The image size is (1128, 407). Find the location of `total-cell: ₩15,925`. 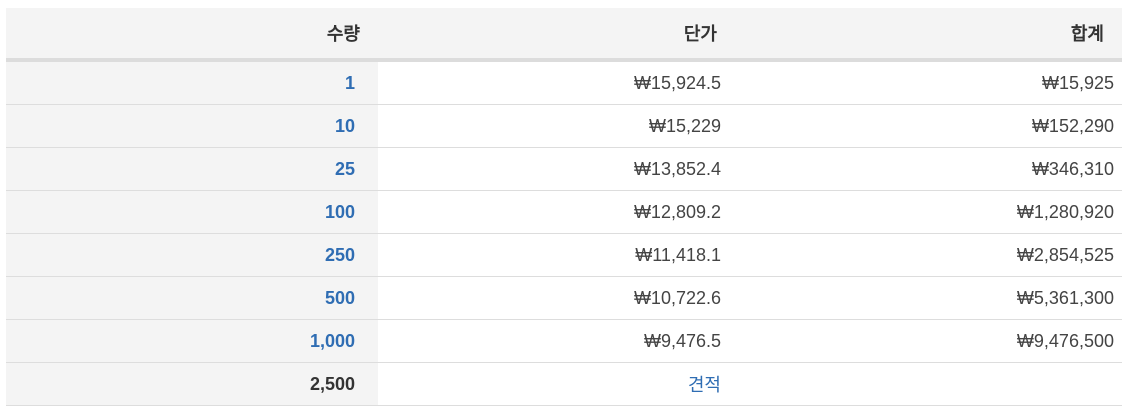

total-cell: ₩15,925 is located at coordinates (928, 82).